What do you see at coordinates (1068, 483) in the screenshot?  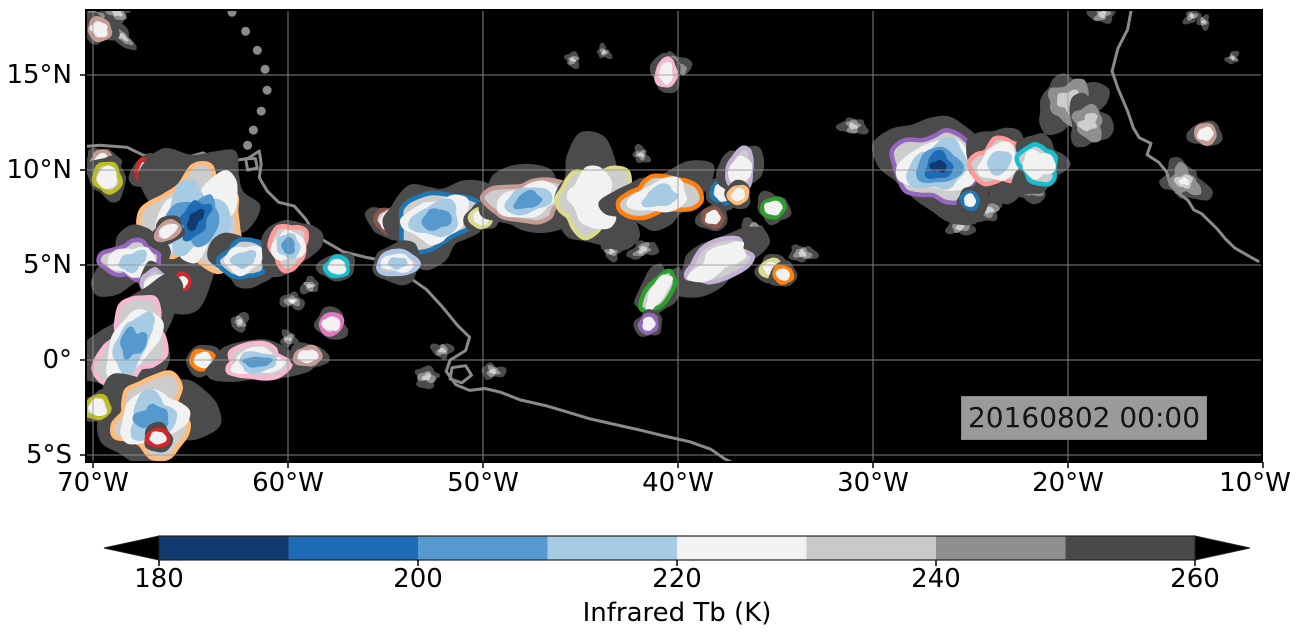 I see `x-tick-label-20w: 20°W` at bounding box center [1068, 483].